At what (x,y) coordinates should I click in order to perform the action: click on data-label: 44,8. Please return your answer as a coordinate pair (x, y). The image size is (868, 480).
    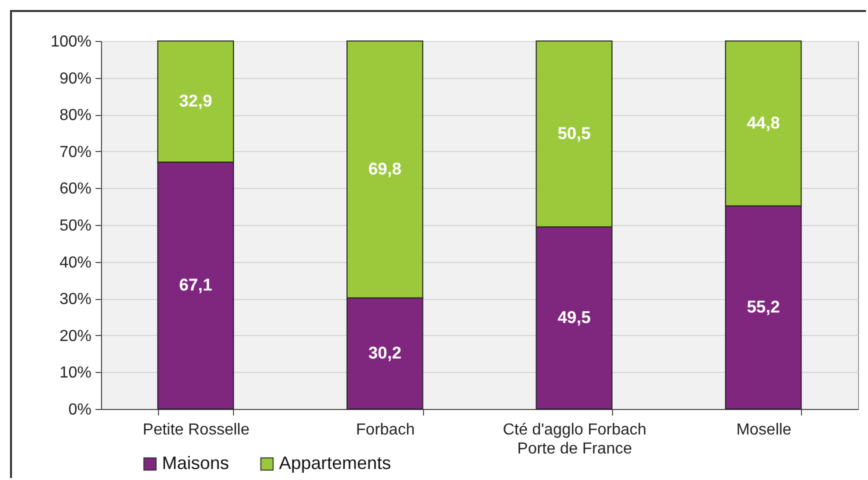
    Looking at the image, I should click on (763, 122).